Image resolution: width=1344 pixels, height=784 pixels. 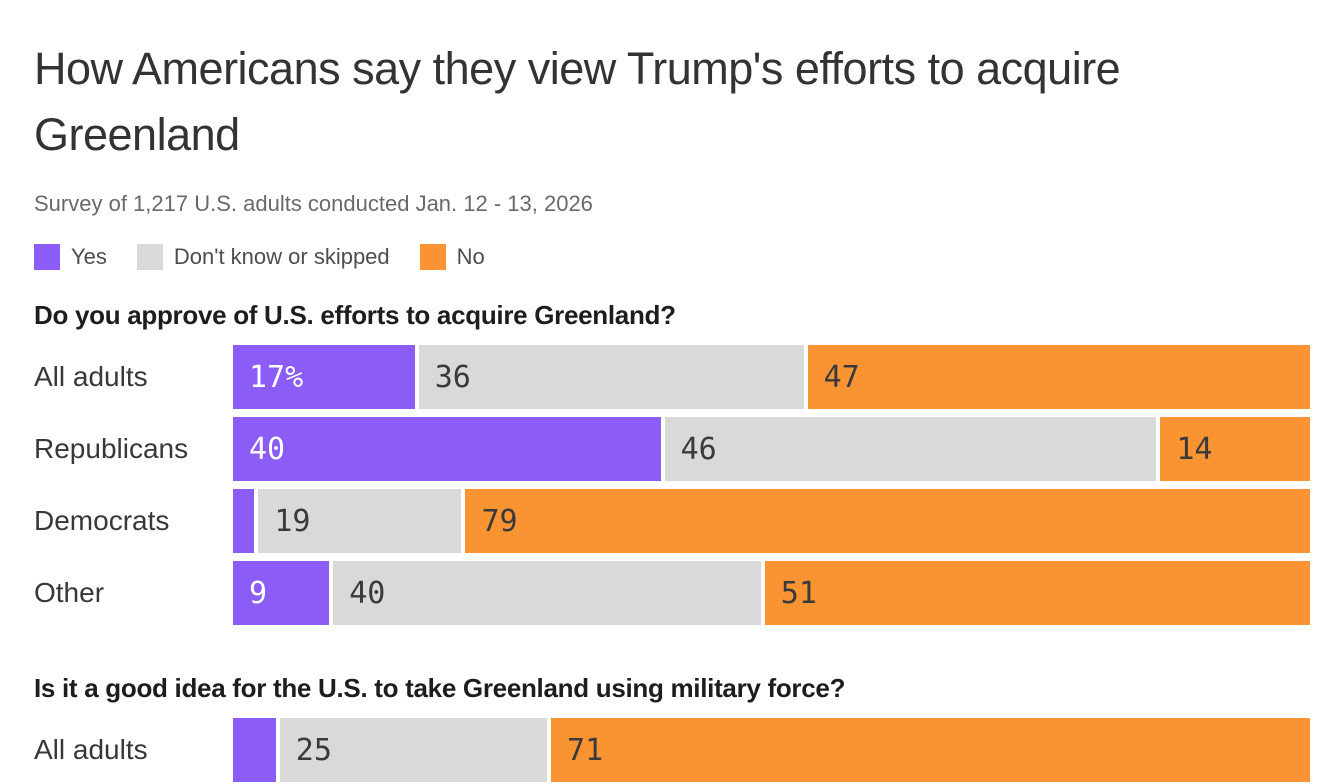 I want to click on bar-value-label: 17%, so click(x=276, y=377).